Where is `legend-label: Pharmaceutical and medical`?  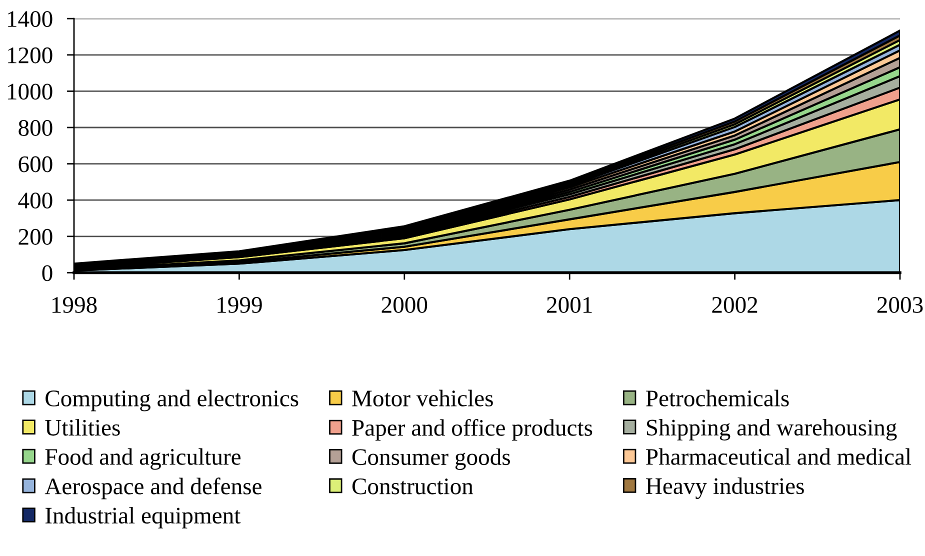 legend-label: Pharmaceutical and medical is located at coordinates (779, 456).